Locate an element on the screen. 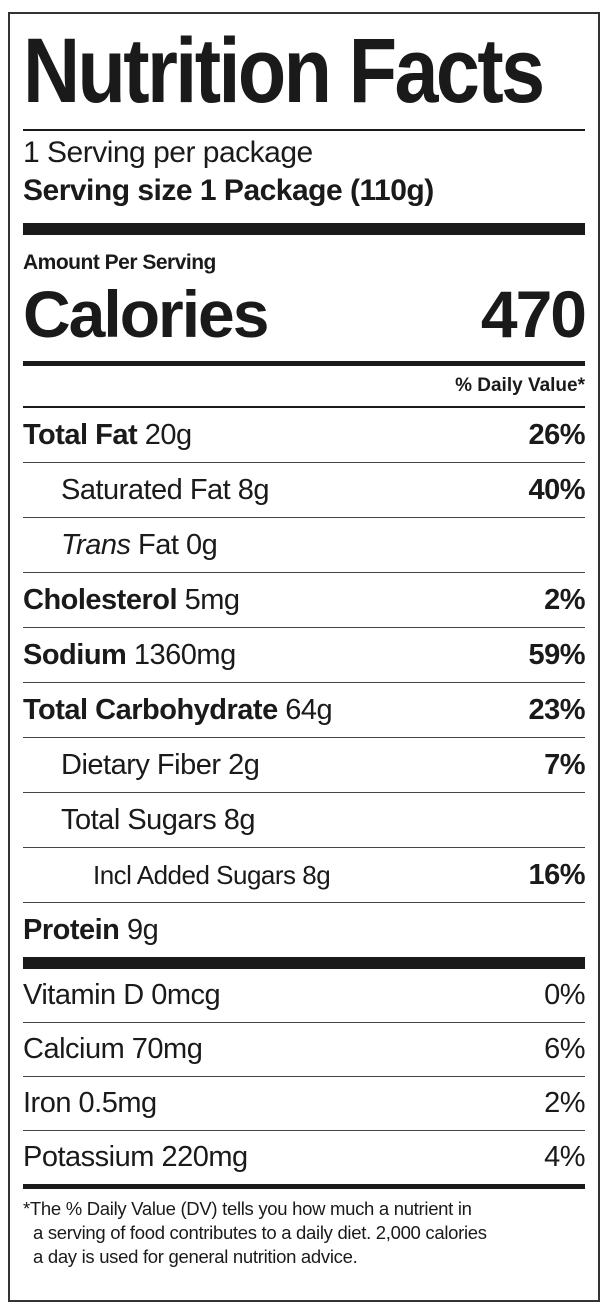 Image resolution: width=610 pixels, height=1314 pixels. vitamin-label: Calcium 70mg is located at coordinates (113, 1049).